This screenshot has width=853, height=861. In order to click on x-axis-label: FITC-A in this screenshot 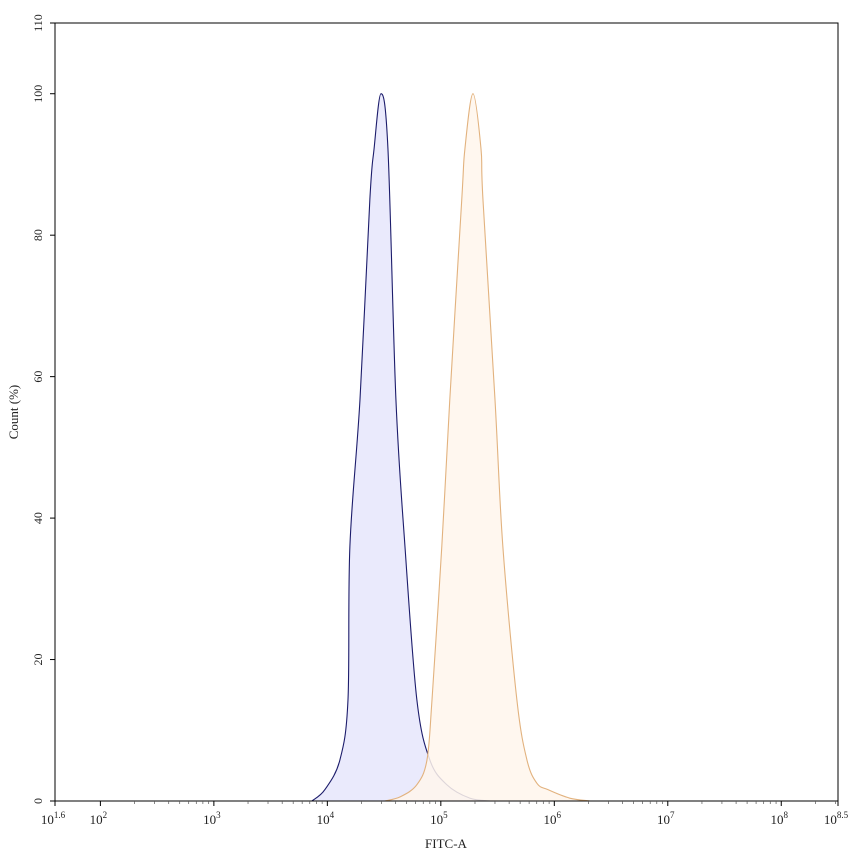, I will do `click(446, 843)`.